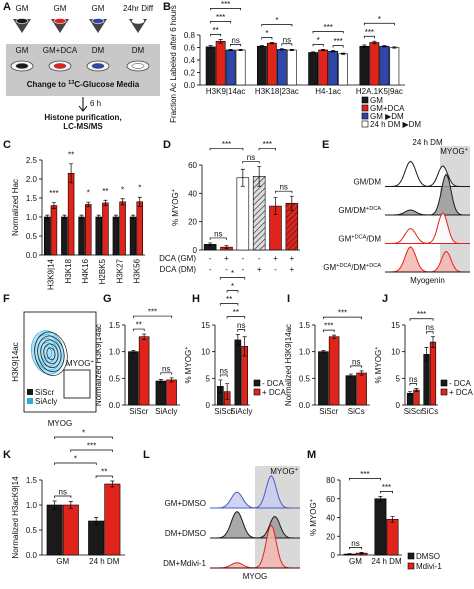 The image size is (474, 589). I want to click on x-tick-label: H2A.1K5|9ac, so click(379, 91).